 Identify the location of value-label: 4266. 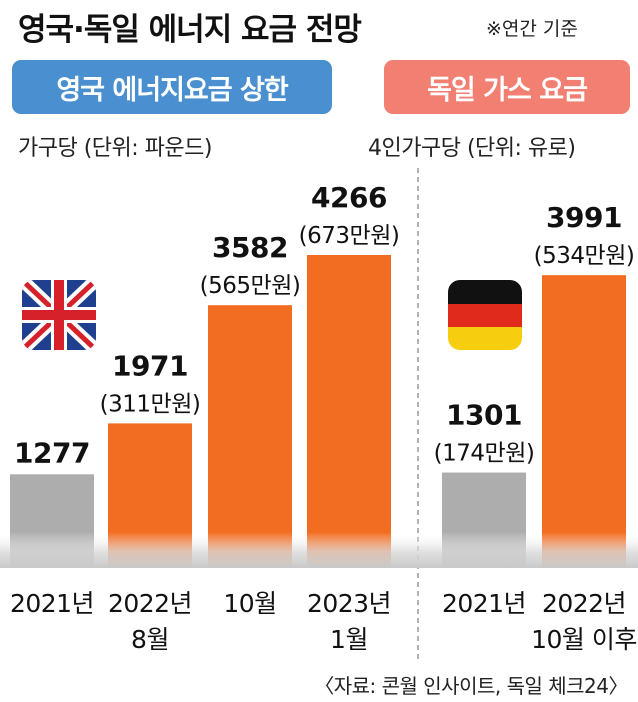
(349, 197).